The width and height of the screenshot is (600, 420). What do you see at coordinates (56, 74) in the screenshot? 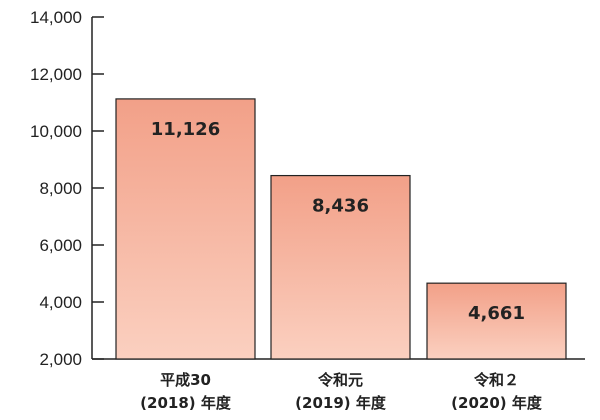
I see `y-tick-label: 12,000` at bounding box center [56, 74].